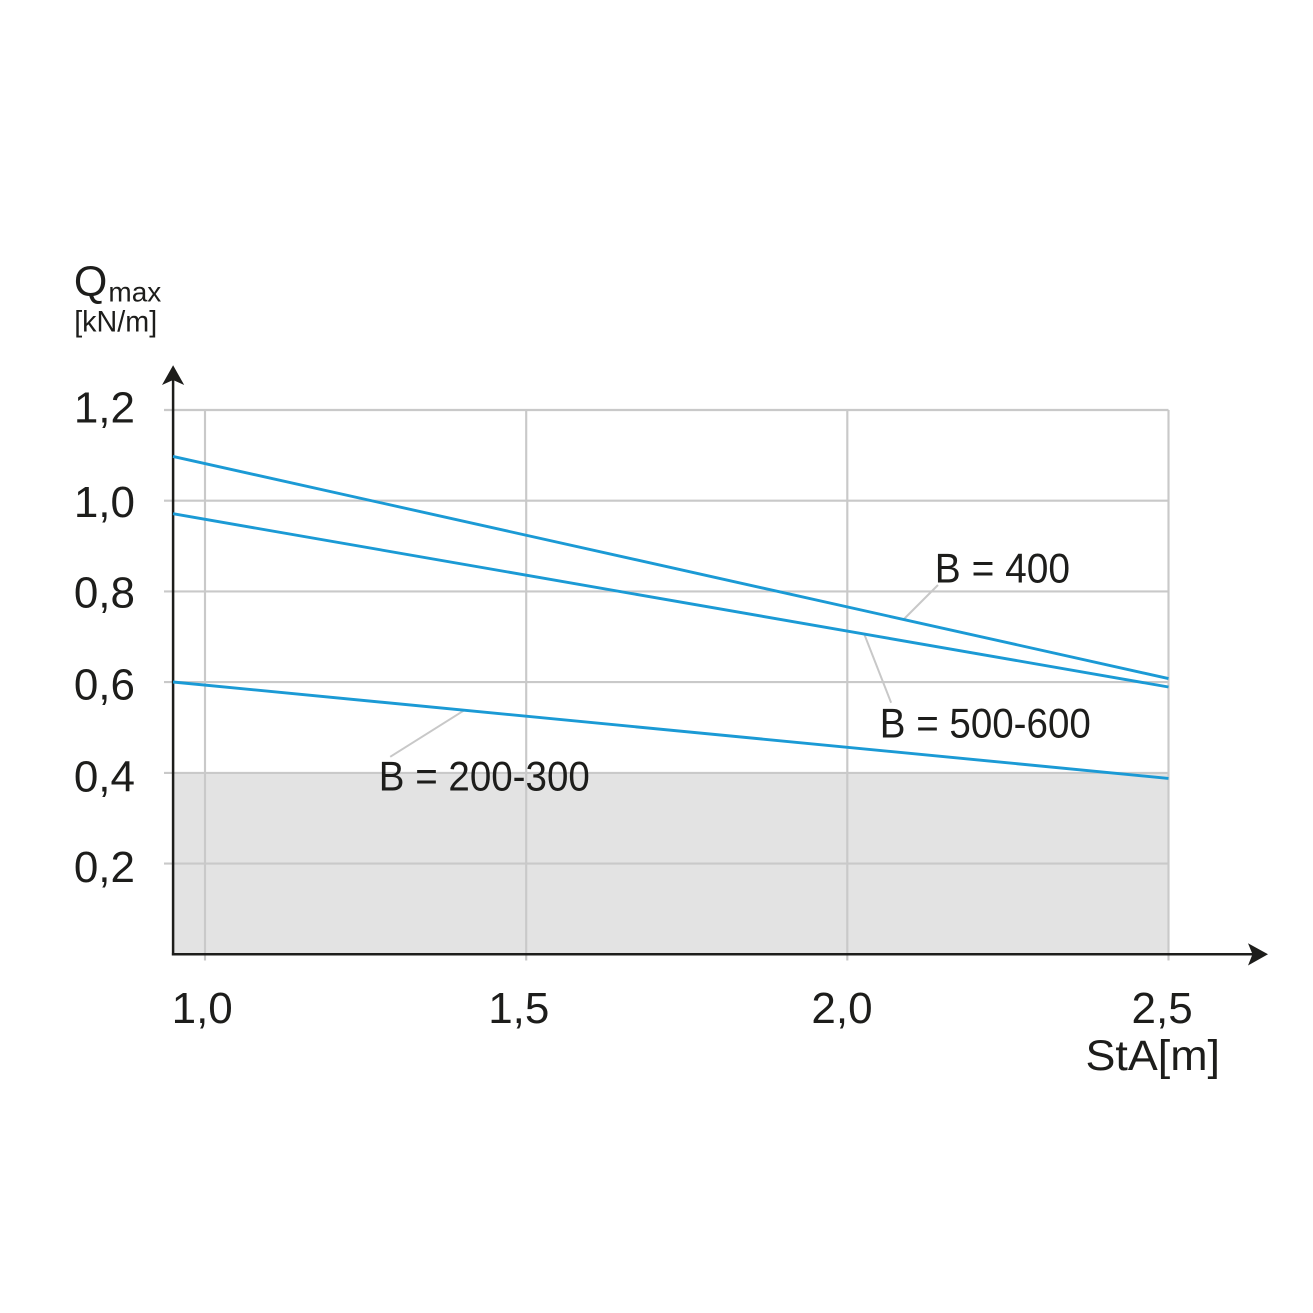  What do you see at coordinates (104, 407) in the screenshot?
I see `svg-text: 1,2` at bounding box center [104, 407].